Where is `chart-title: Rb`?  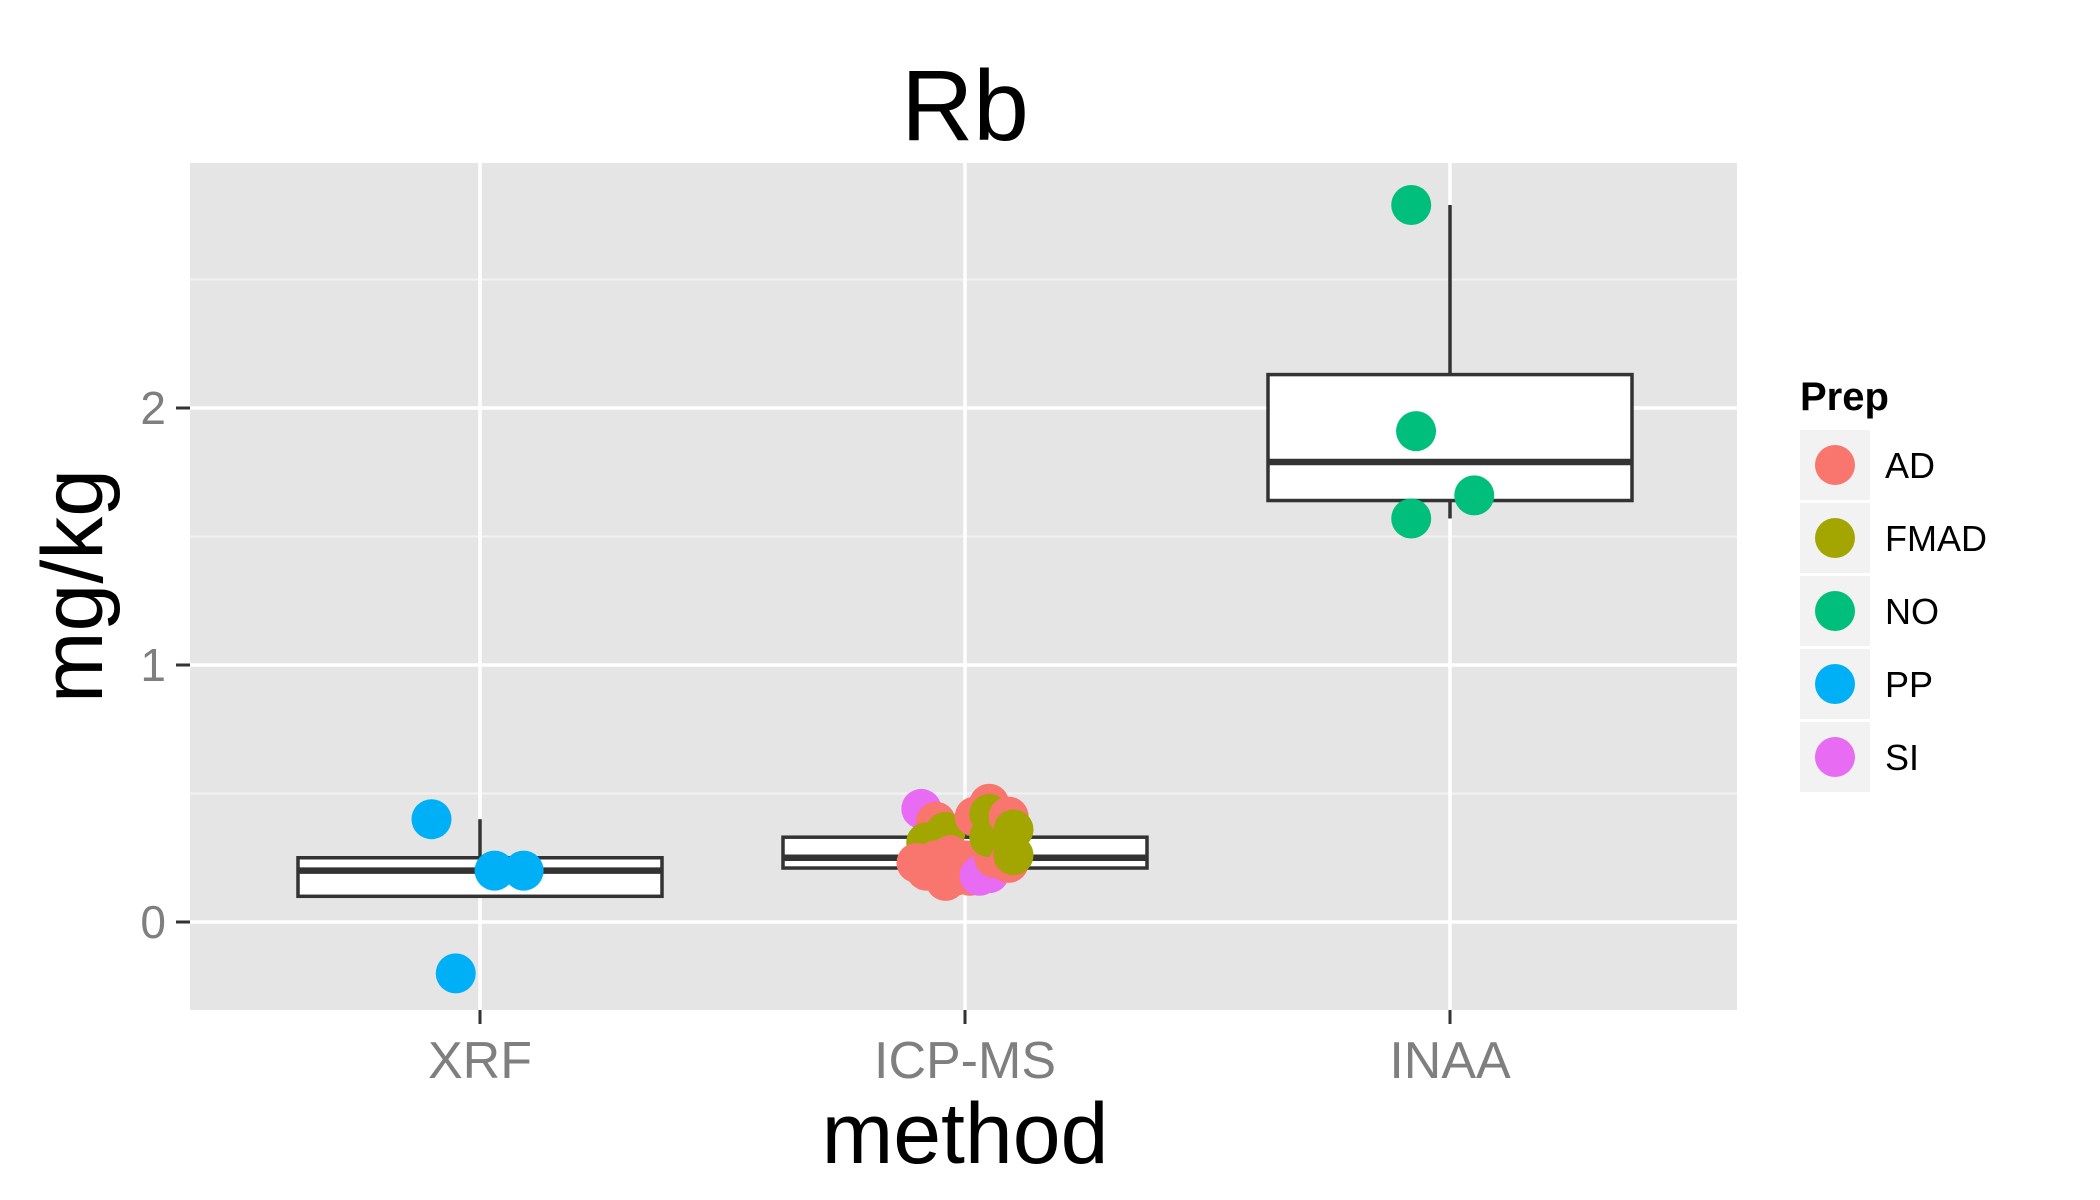 chart-title: Rb is located at coordinates (965, 106).